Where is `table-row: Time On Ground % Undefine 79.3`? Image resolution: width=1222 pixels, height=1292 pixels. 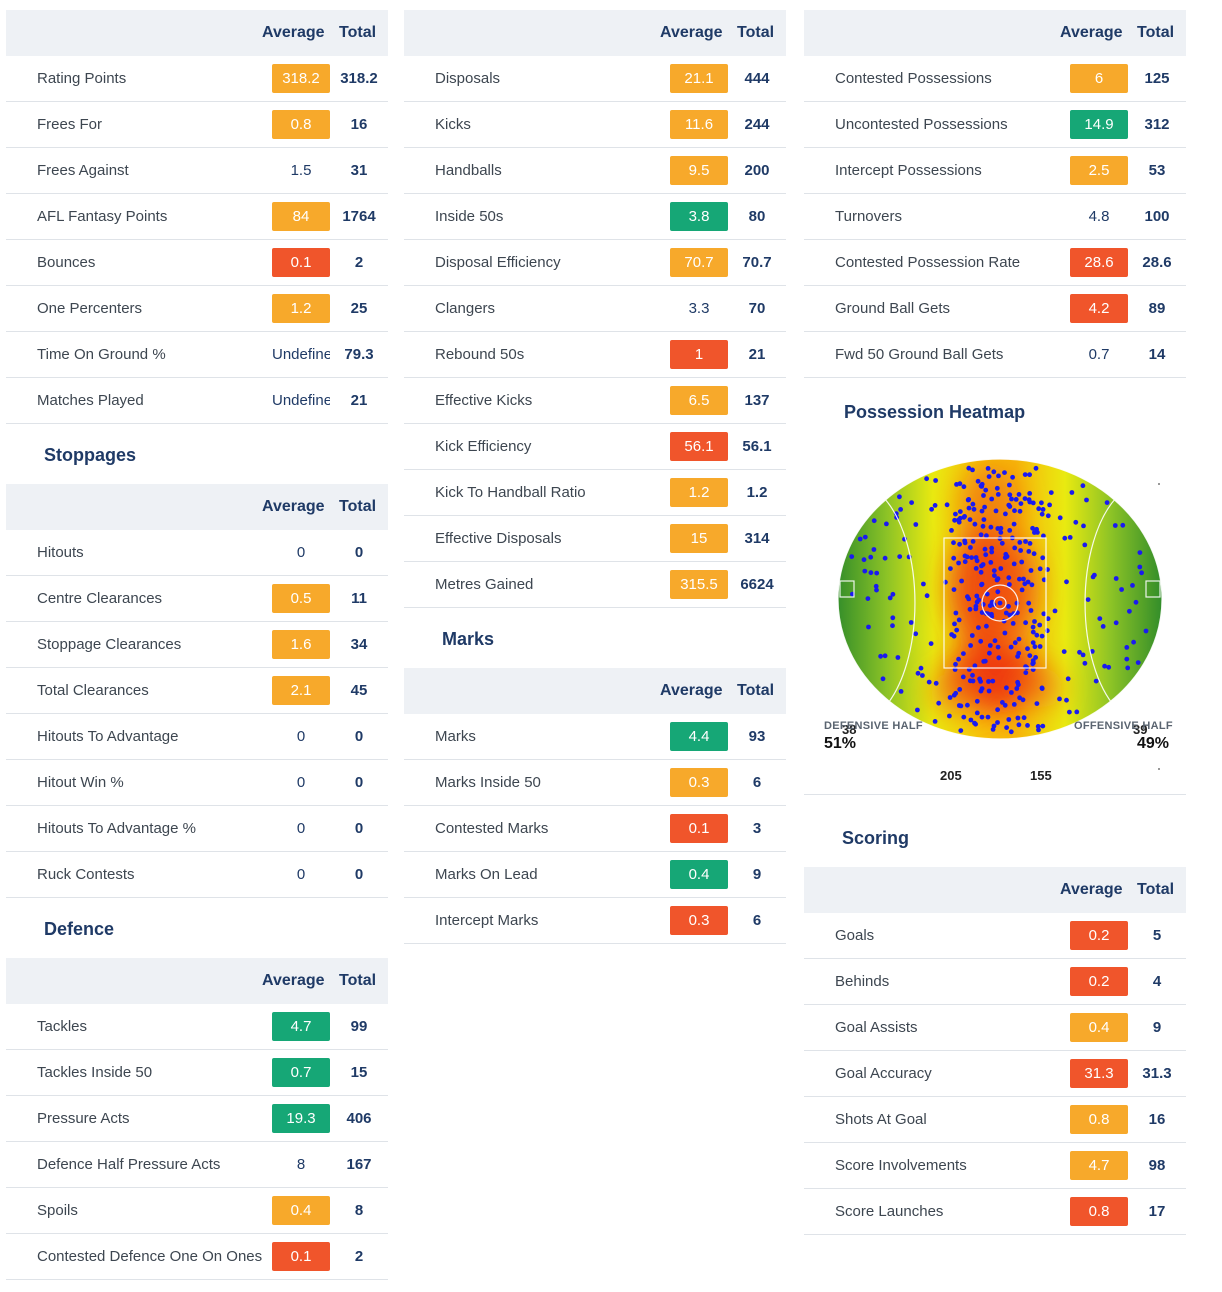 table-row: Time On Ground % Undefine 79.3 is located at coordinates (197, 355).